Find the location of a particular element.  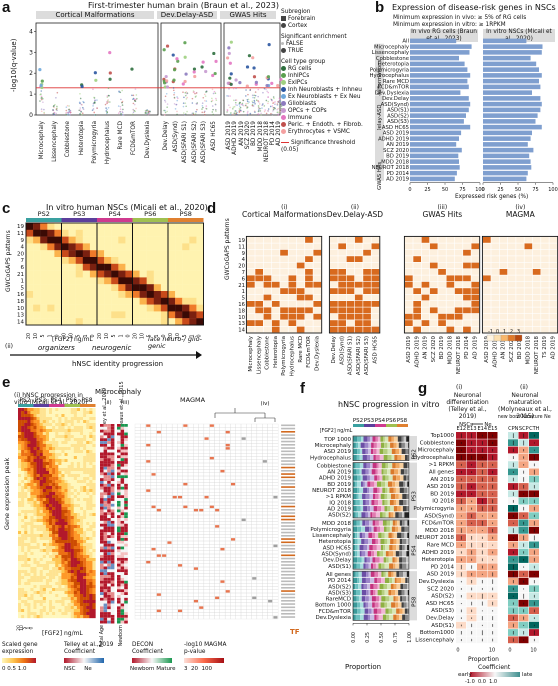

panel-c-ylabel: GWCoGAPS patterns is located at coordinates (9, 261).